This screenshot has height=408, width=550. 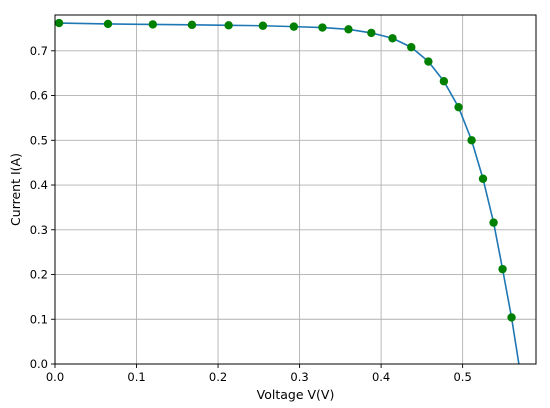 What do you see at coordinates (136, 377) in the screenshot?
I see `x-tick-label: 0.1` at bounding box center [136, 377].